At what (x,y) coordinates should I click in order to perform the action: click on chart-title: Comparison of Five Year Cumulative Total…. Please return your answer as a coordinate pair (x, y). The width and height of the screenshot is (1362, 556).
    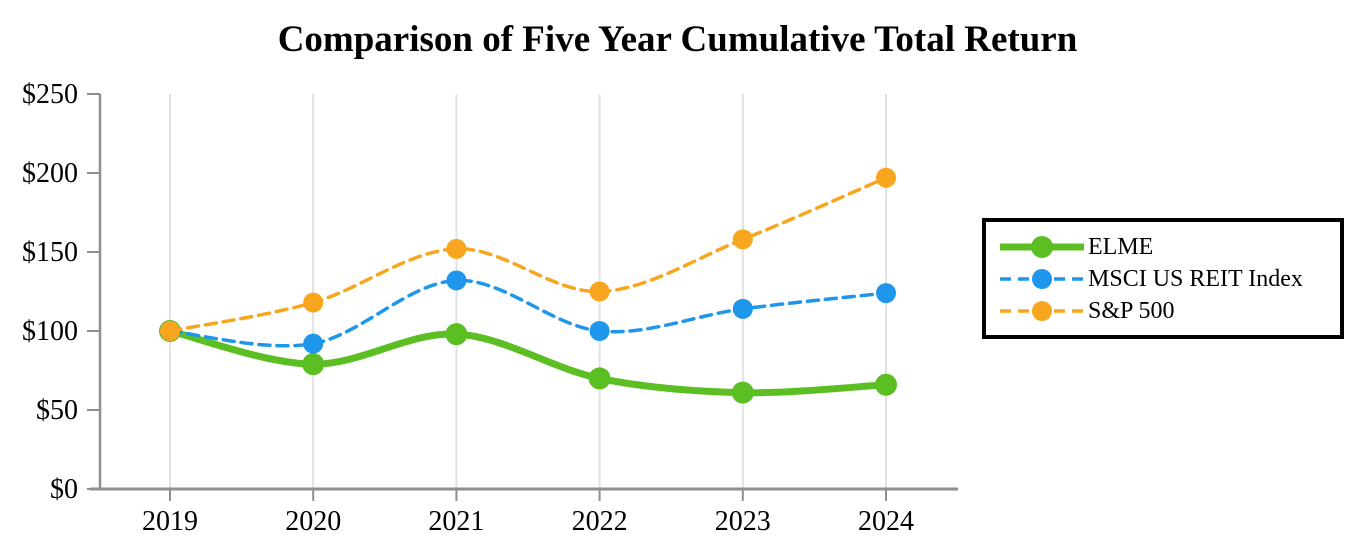
    Looking at the image, I should click on (677, 39).